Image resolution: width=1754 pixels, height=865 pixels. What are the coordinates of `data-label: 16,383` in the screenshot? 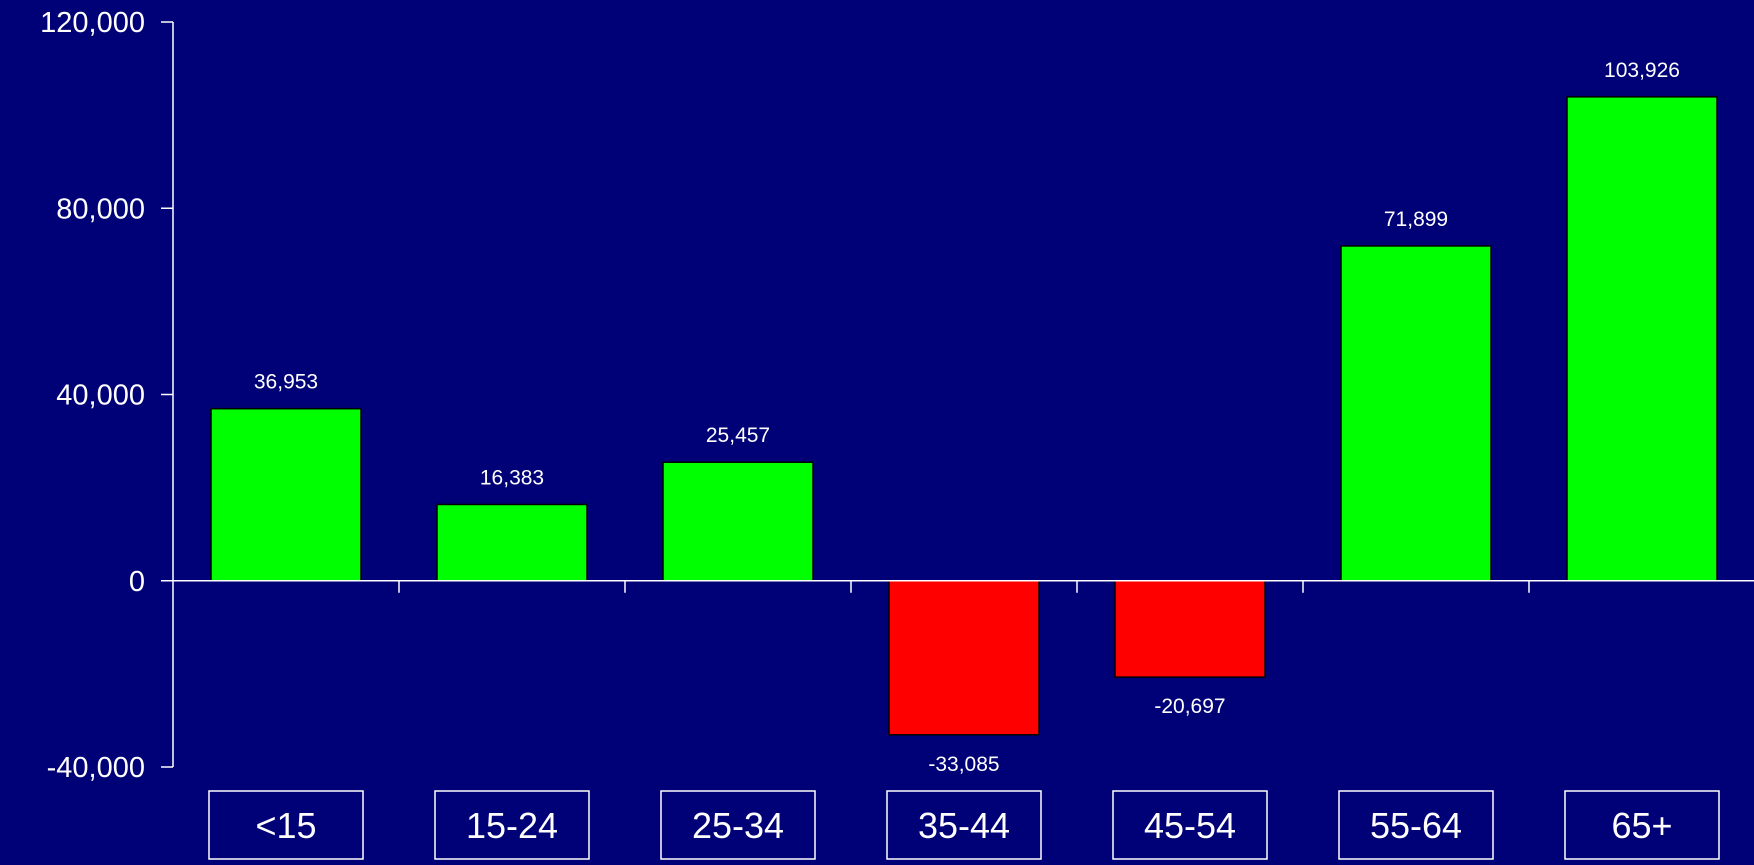 It's located at (512, 477).